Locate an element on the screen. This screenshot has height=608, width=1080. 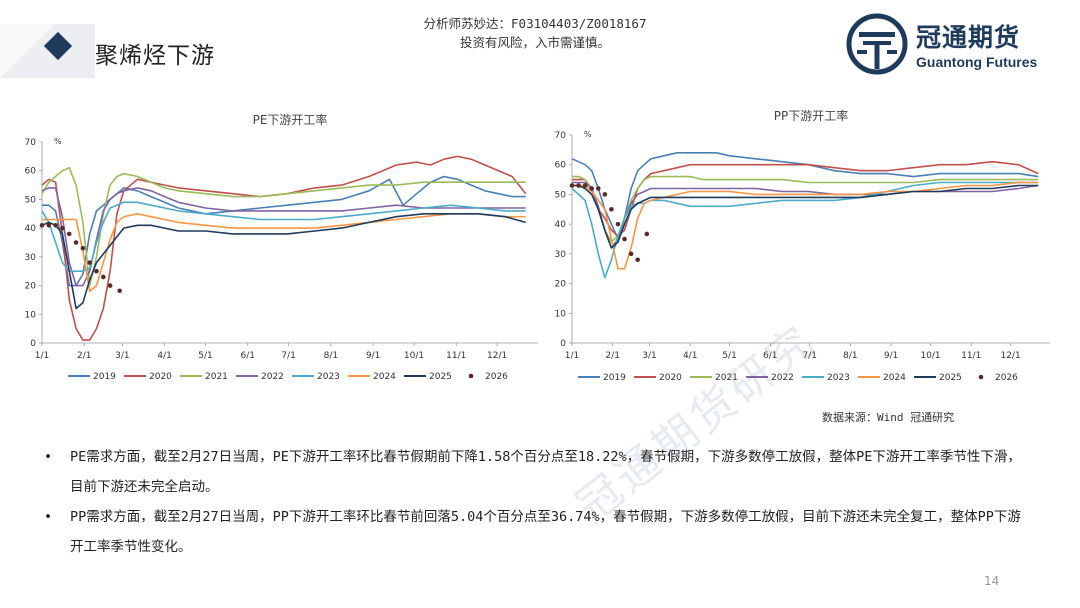
series-2023-line is located at coordinates (283, 236).